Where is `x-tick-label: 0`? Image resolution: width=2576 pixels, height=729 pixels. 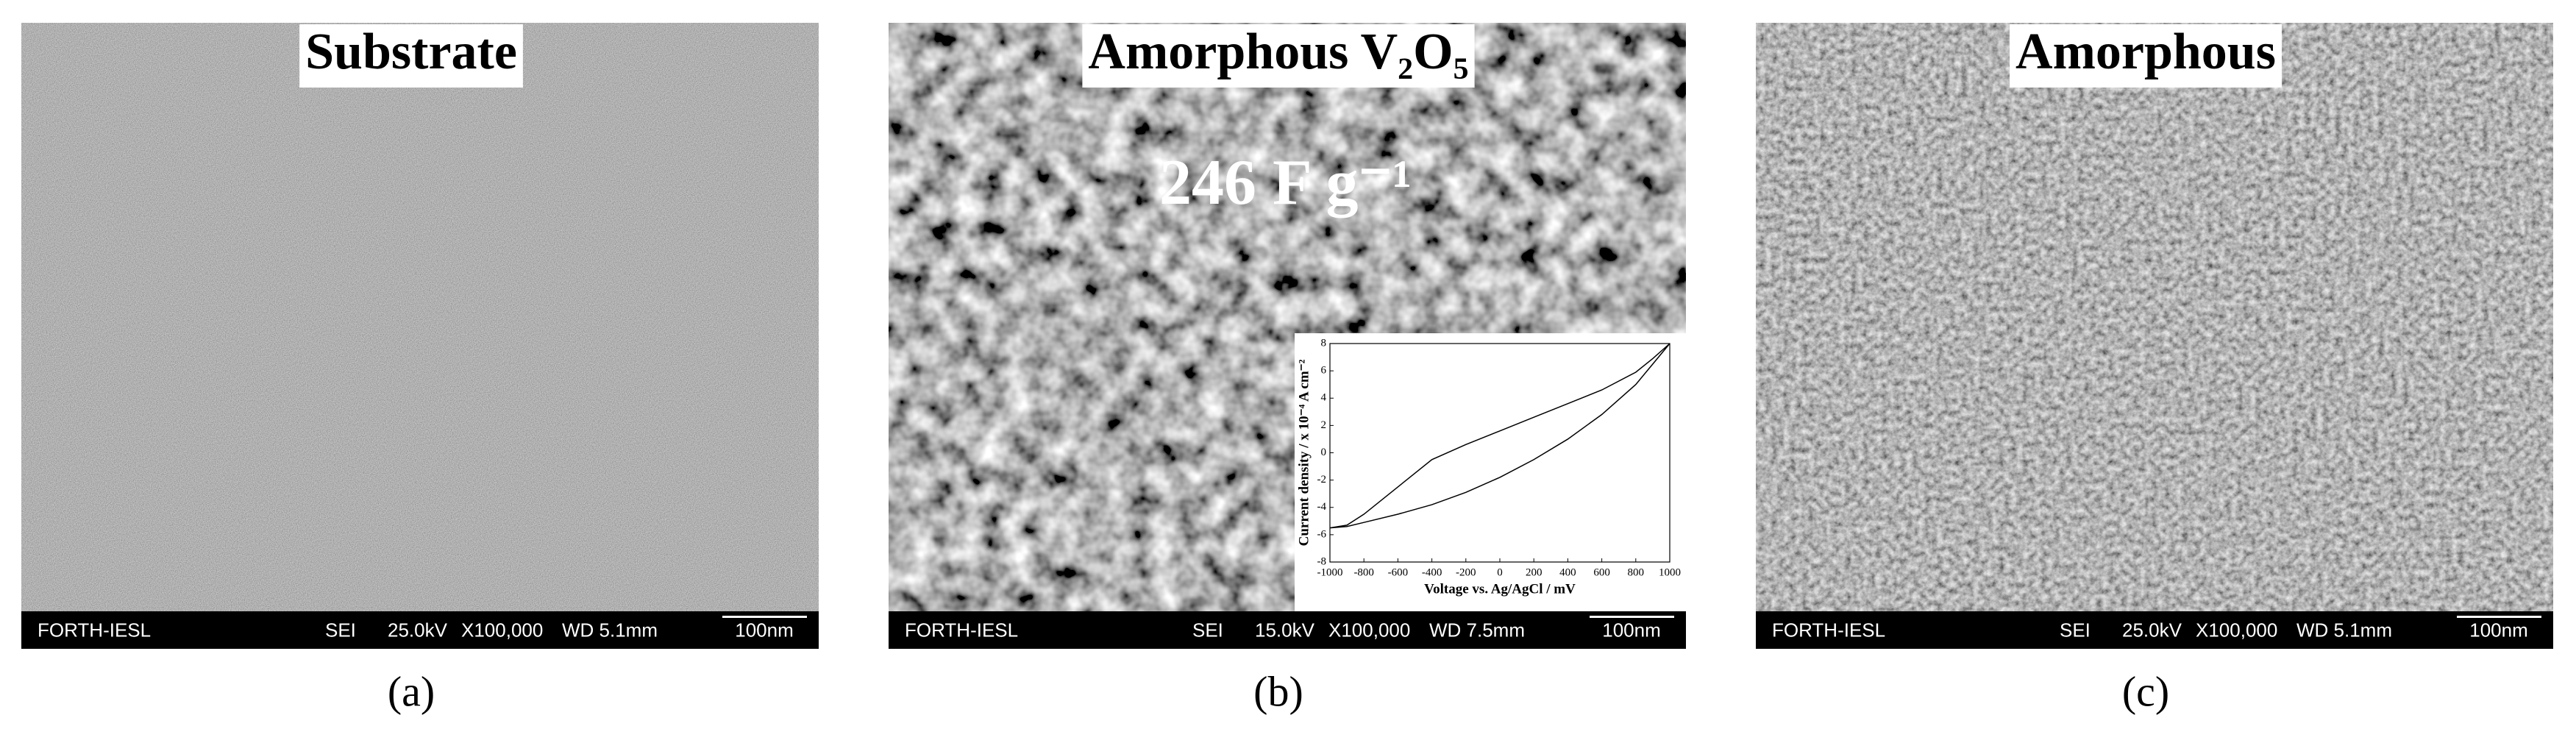
x-tick-label: 0 is located at coordinates (1500, 572).